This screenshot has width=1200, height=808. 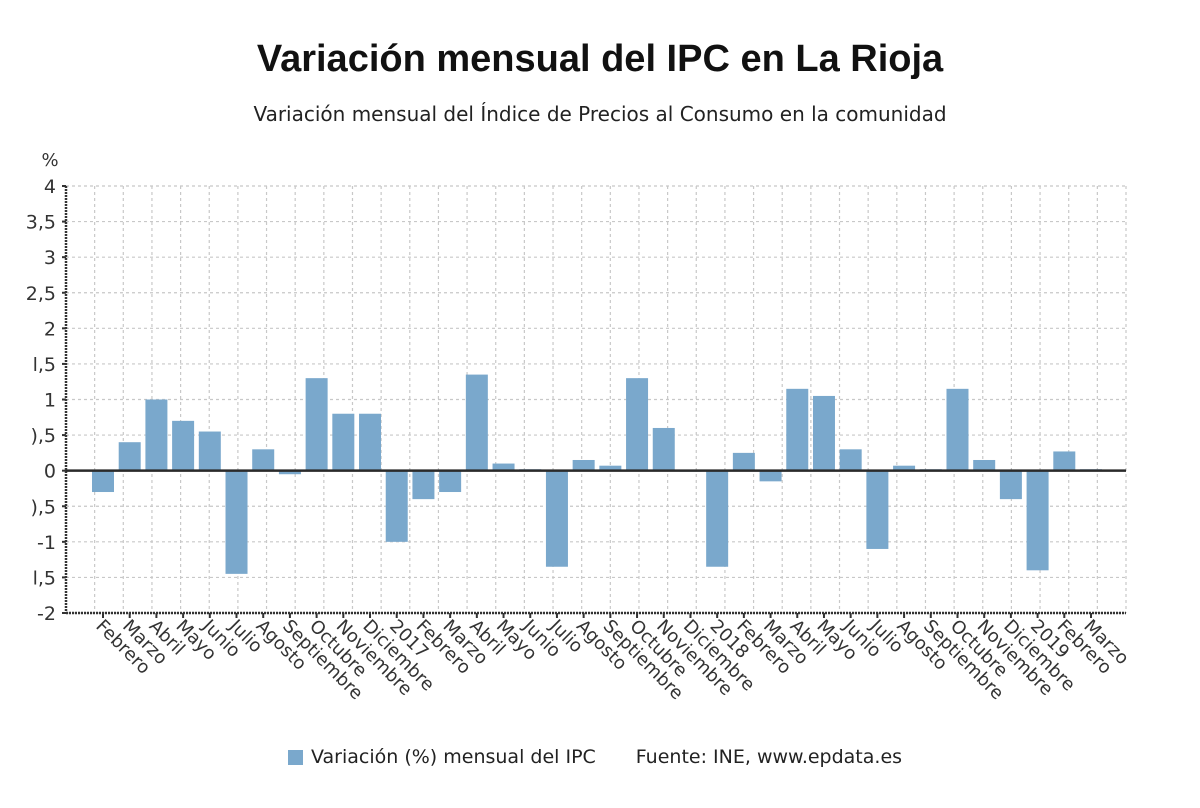 I want to click on y-tick-label: 2, so click(x=50, y=329).